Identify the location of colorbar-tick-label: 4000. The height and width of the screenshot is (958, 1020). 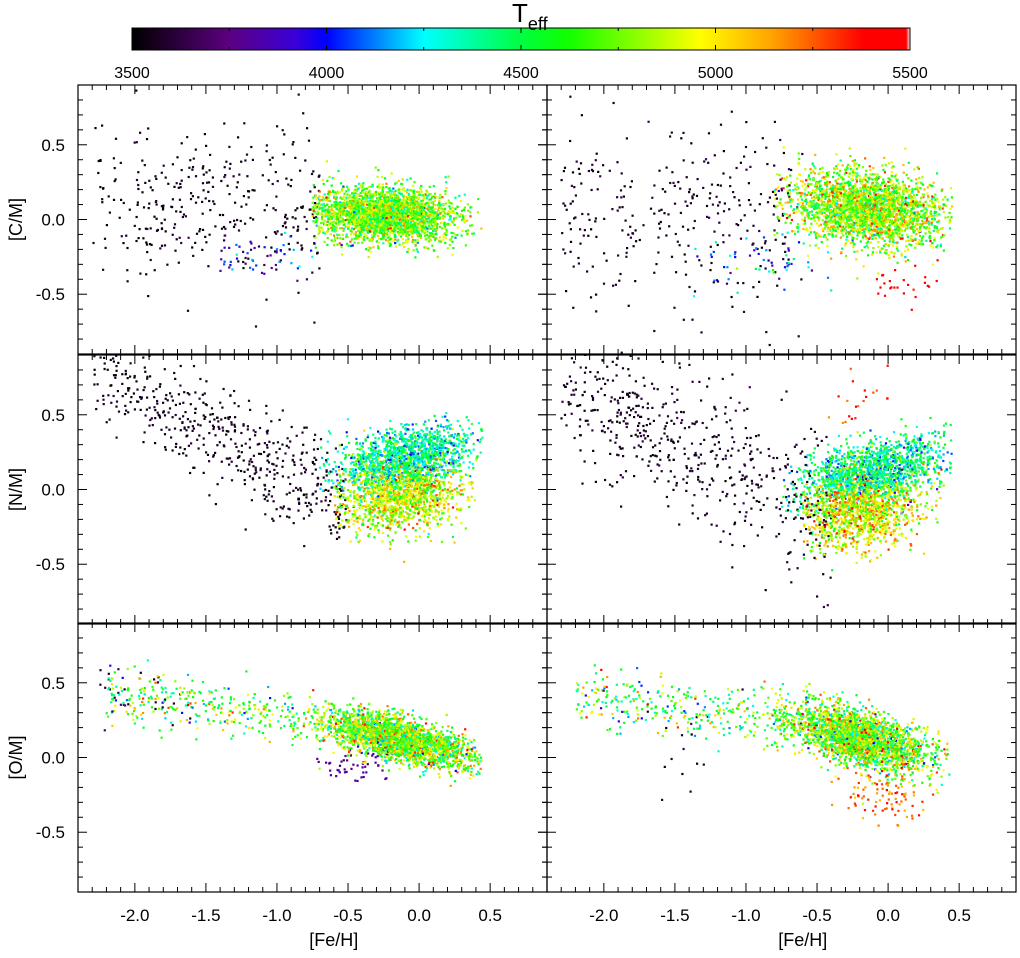
(327, 73).